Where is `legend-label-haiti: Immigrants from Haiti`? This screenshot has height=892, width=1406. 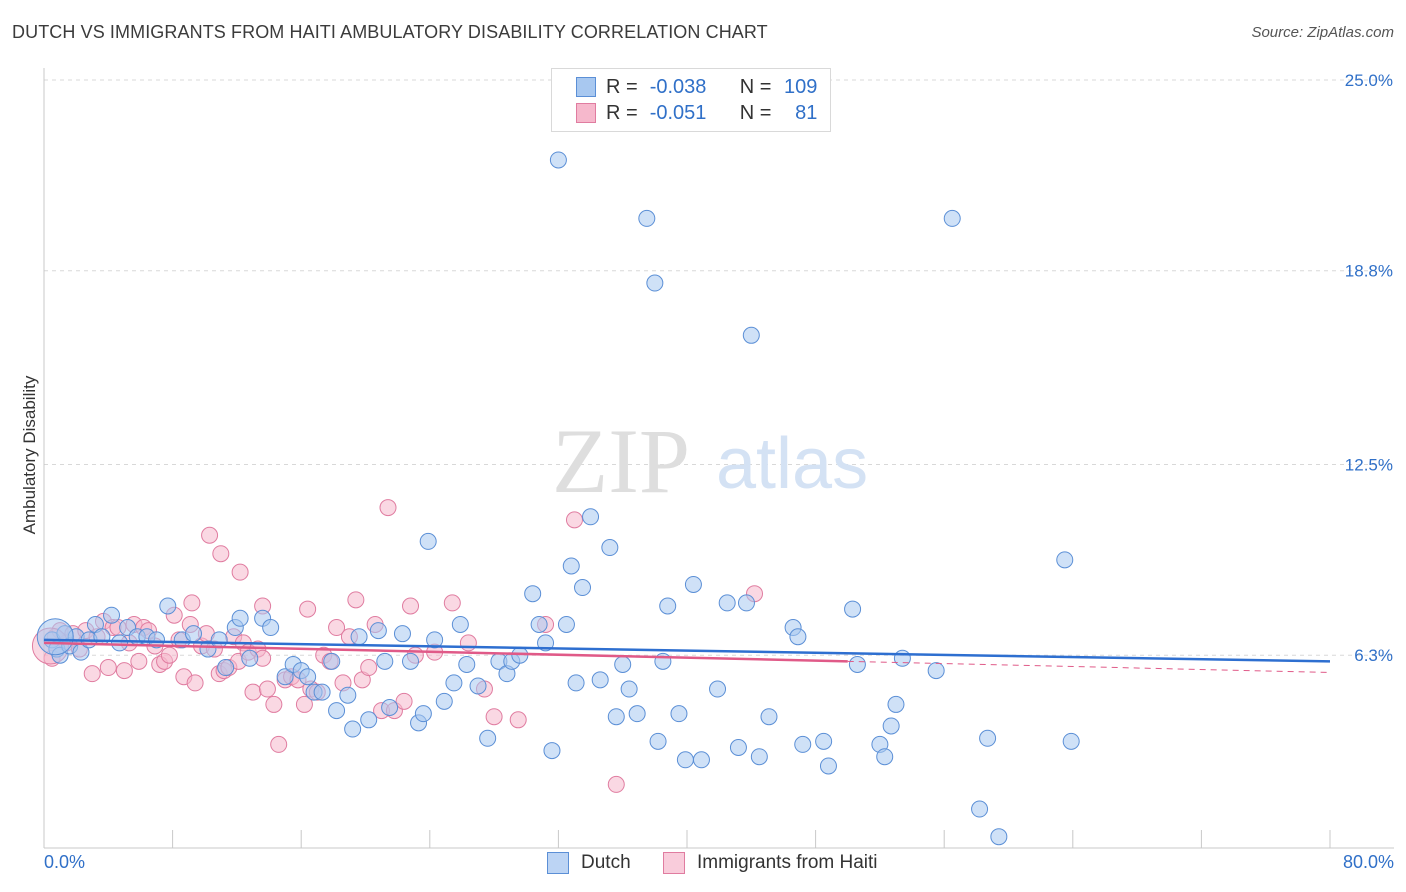 legend-label-haiti: Immigrants from Haiti is located at coordinates (787, 862).